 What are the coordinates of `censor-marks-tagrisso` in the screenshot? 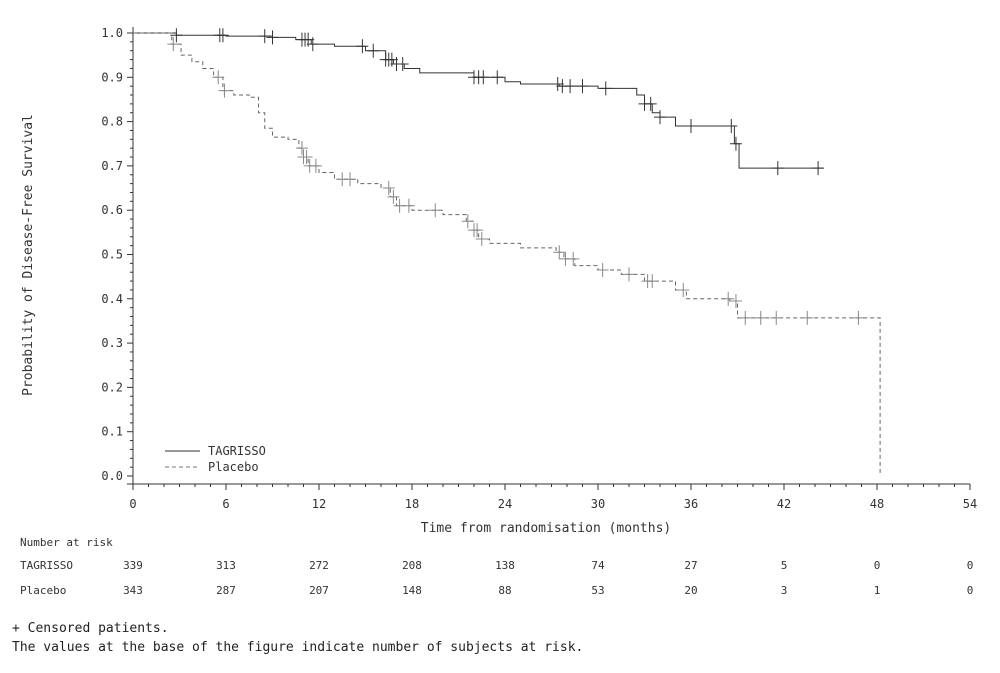 It's located at (497, 102).